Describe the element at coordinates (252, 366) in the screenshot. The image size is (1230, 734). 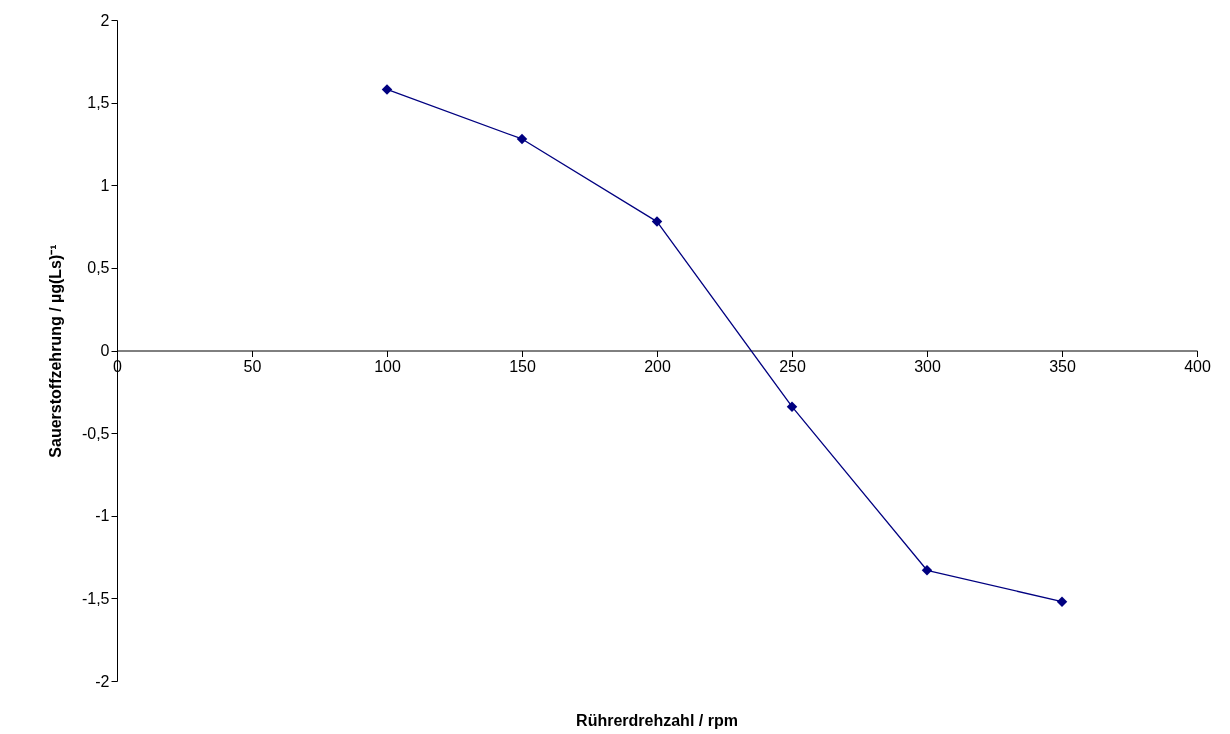
I see `x-tick-label: 50` at that location.